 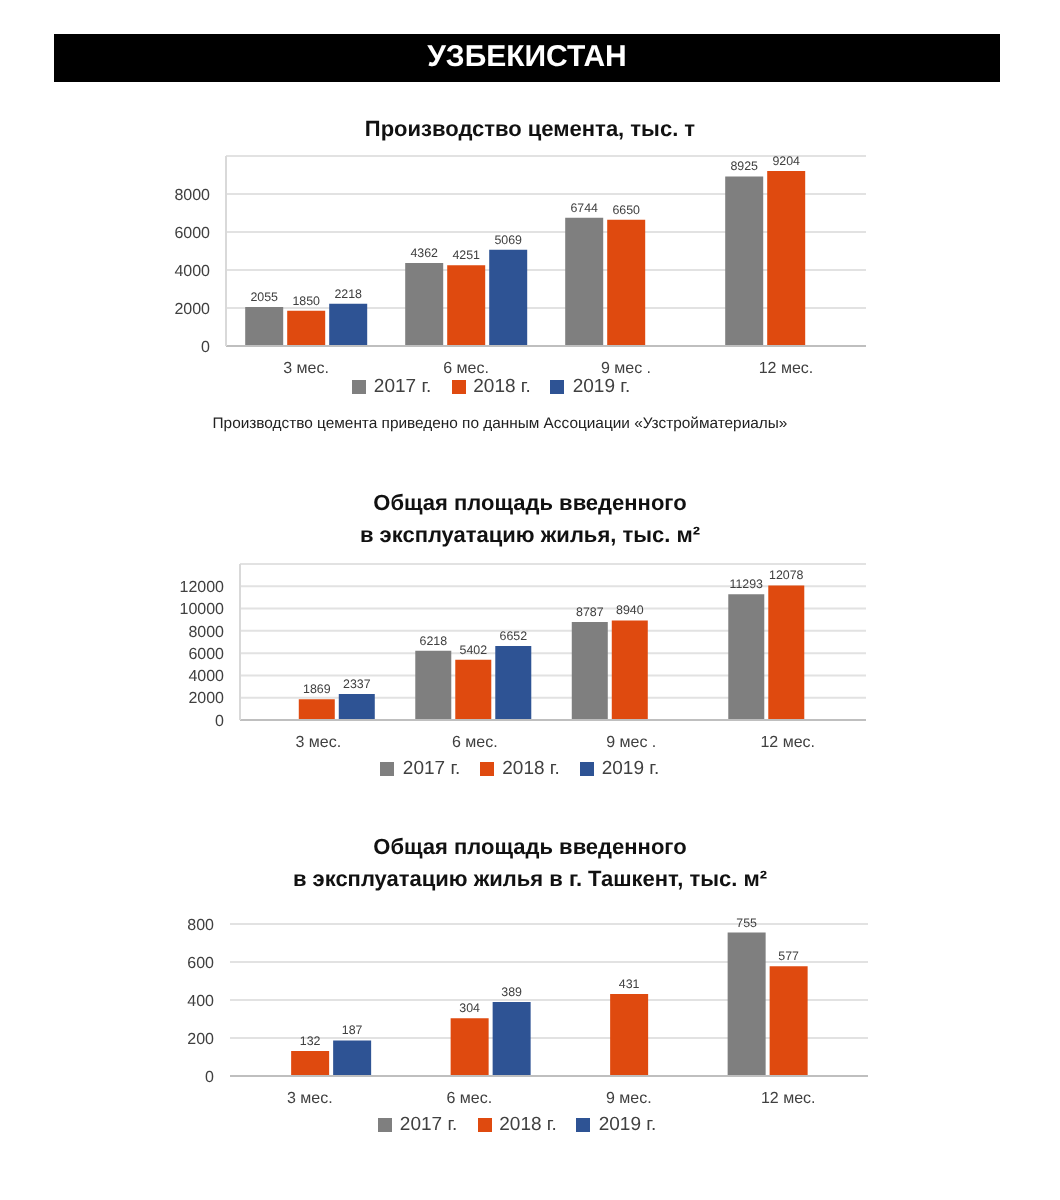 What do you see at coordinates (201, 924) in the screenshot?
I see `y-tick-label: 800` at bounding box center [201, 924].